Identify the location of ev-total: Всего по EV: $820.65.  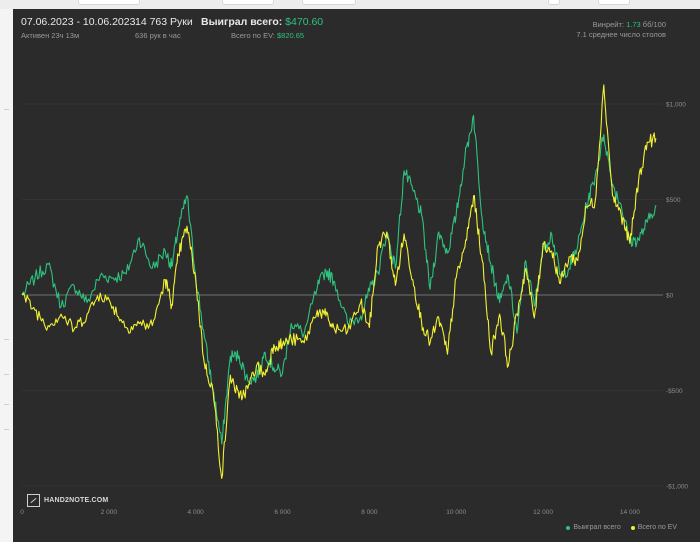
(267, 35).